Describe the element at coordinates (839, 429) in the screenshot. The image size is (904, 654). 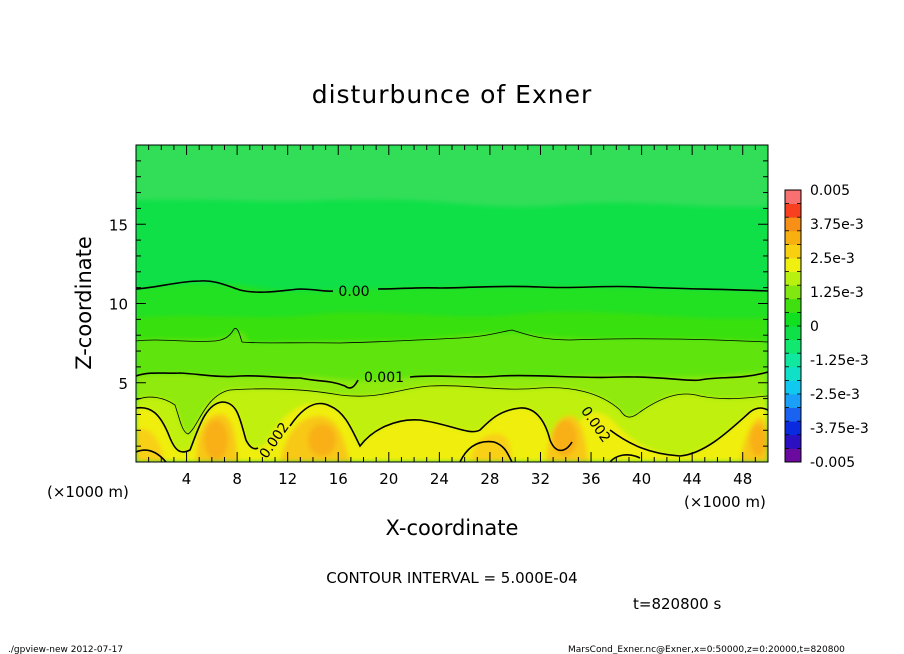
I see `colorbar-label: -3.75e-3` at that location.